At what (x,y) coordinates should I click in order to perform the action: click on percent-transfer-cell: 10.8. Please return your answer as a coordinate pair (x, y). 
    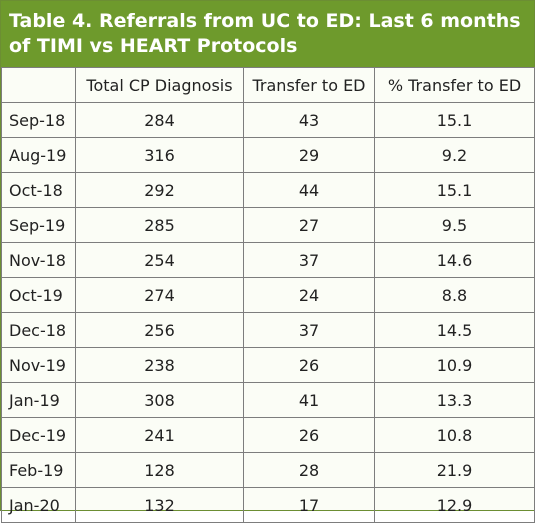
    Looking at the image, I should click on (454, 435).